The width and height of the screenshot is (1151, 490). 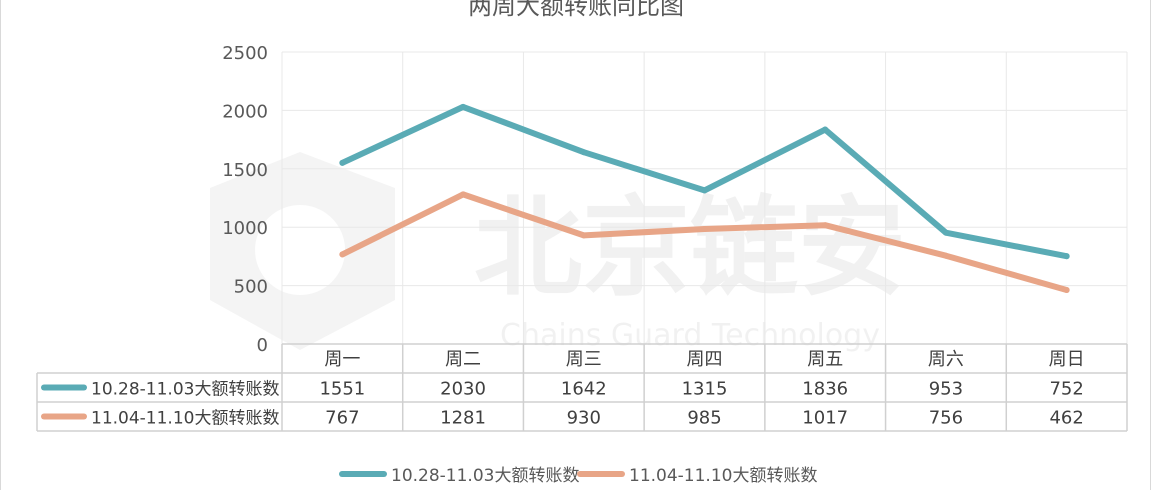 What do you see at coordinates (0, 245) in the screenshot?
I see `chart-frame-left` at bounding box center [0, 245].